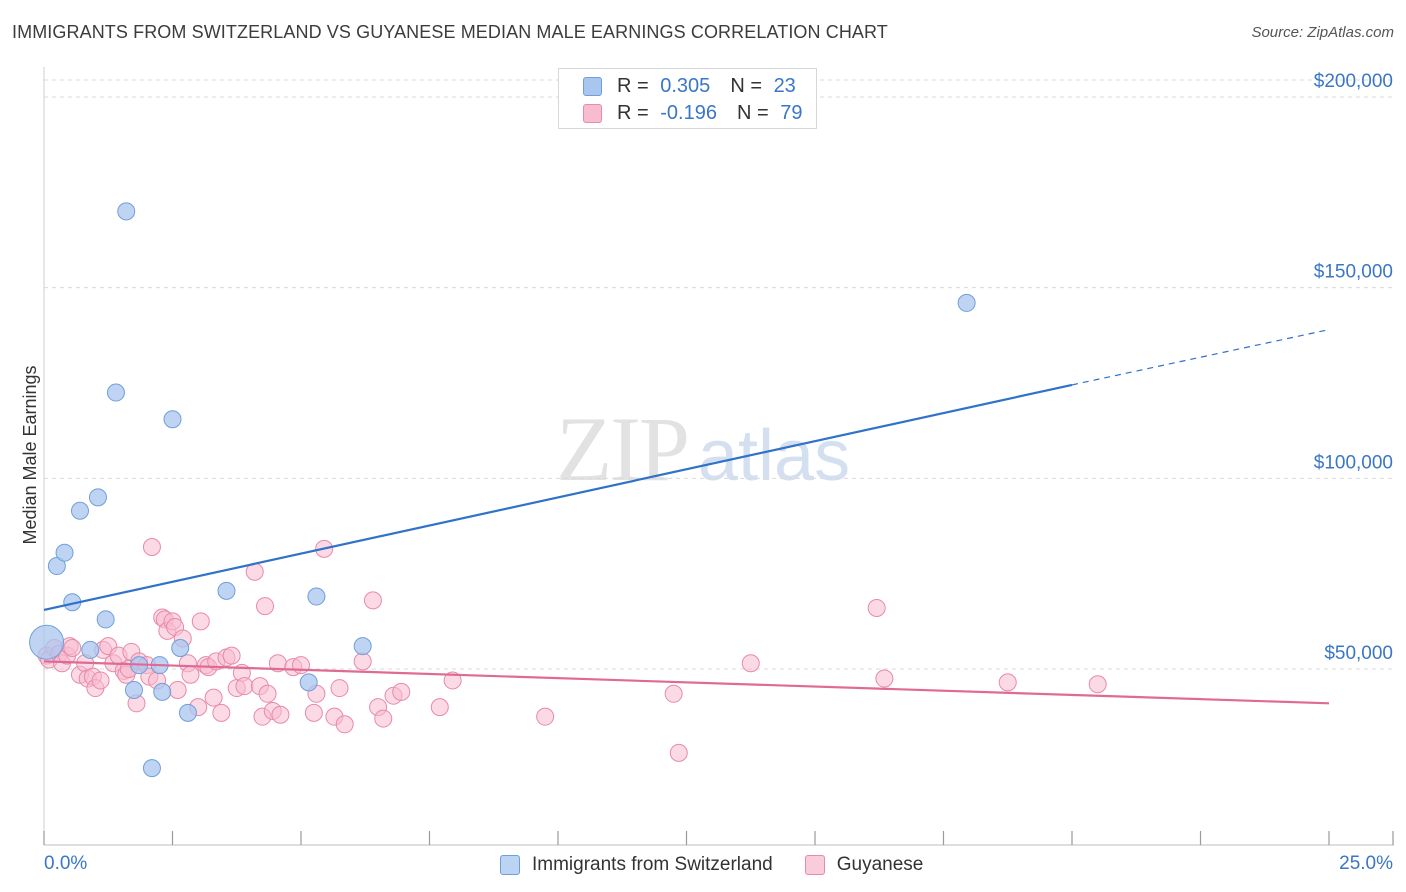 This screenshot has height=892, width=1406. I want to click on y-tick-label: $100,000, so click(1353, 462).